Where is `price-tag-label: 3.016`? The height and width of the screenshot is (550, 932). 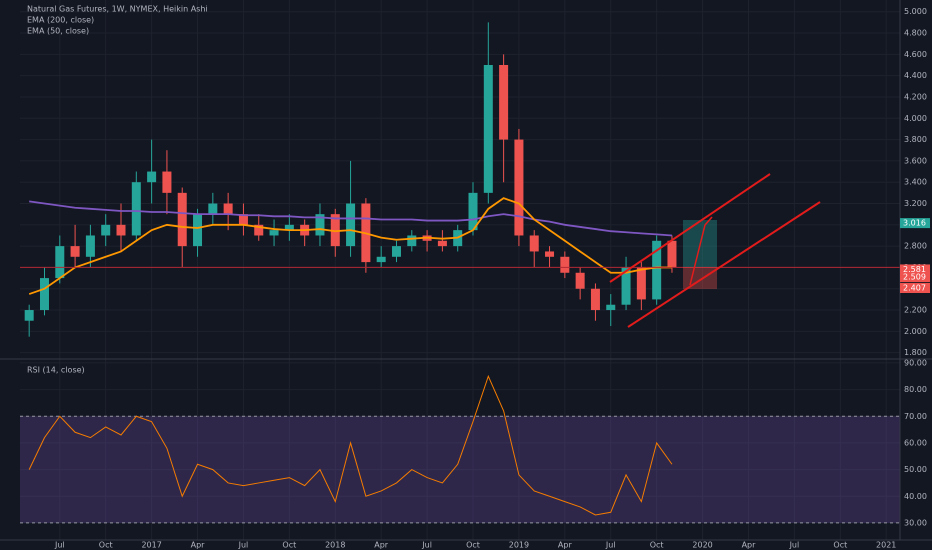 price-tag-label: 3.016 is located at coordinates (914, 223).